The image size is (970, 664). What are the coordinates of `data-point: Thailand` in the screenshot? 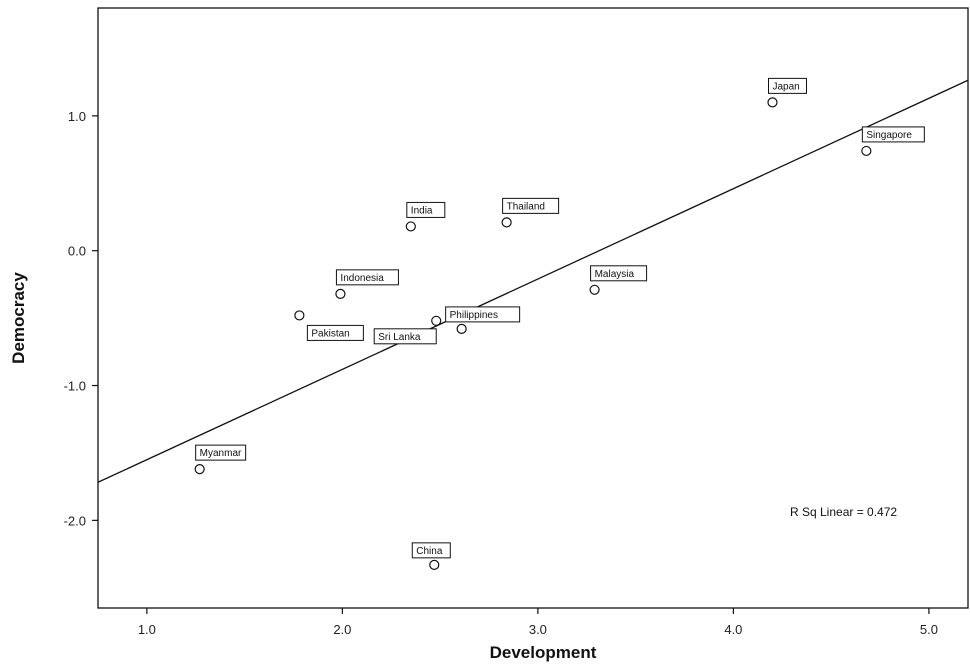 It's located at (530, 212).